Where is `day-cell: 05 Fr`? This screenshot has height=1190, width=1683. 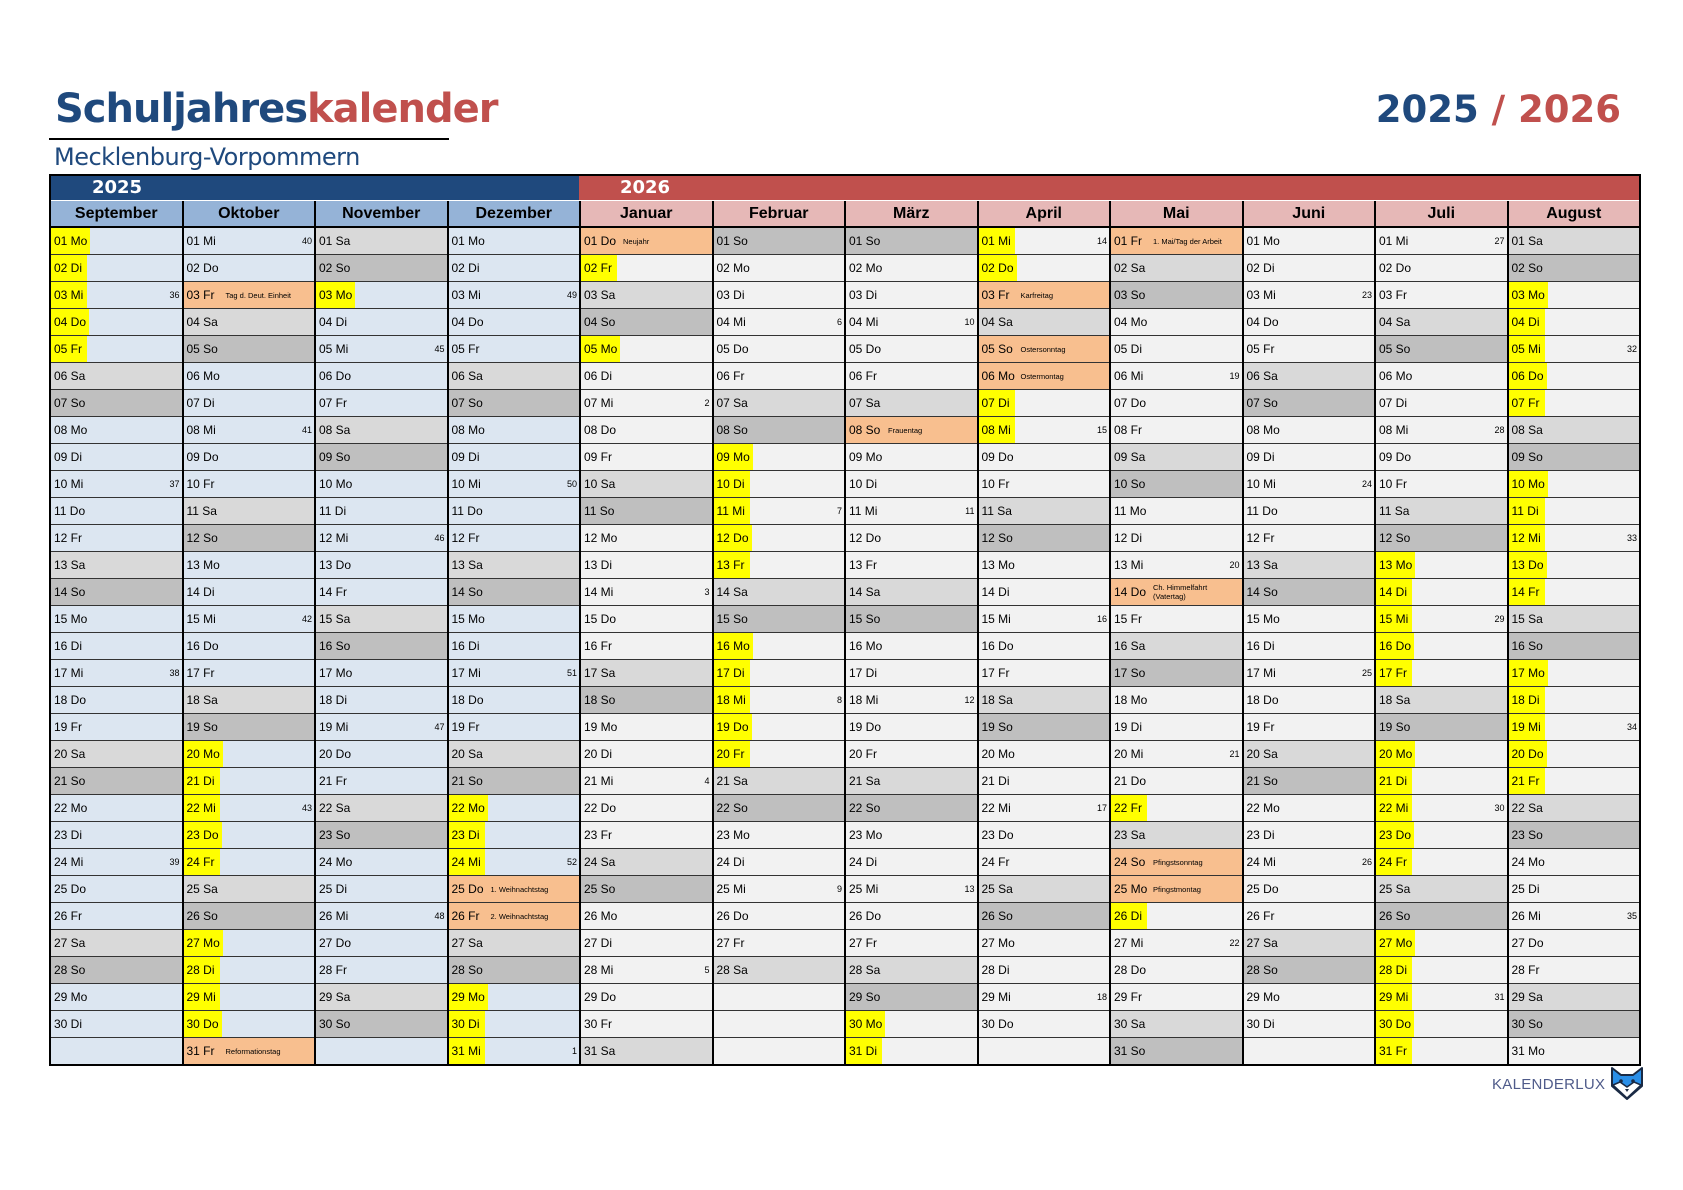
day-cell: 05 Fr is located at coordinates (116, 349).